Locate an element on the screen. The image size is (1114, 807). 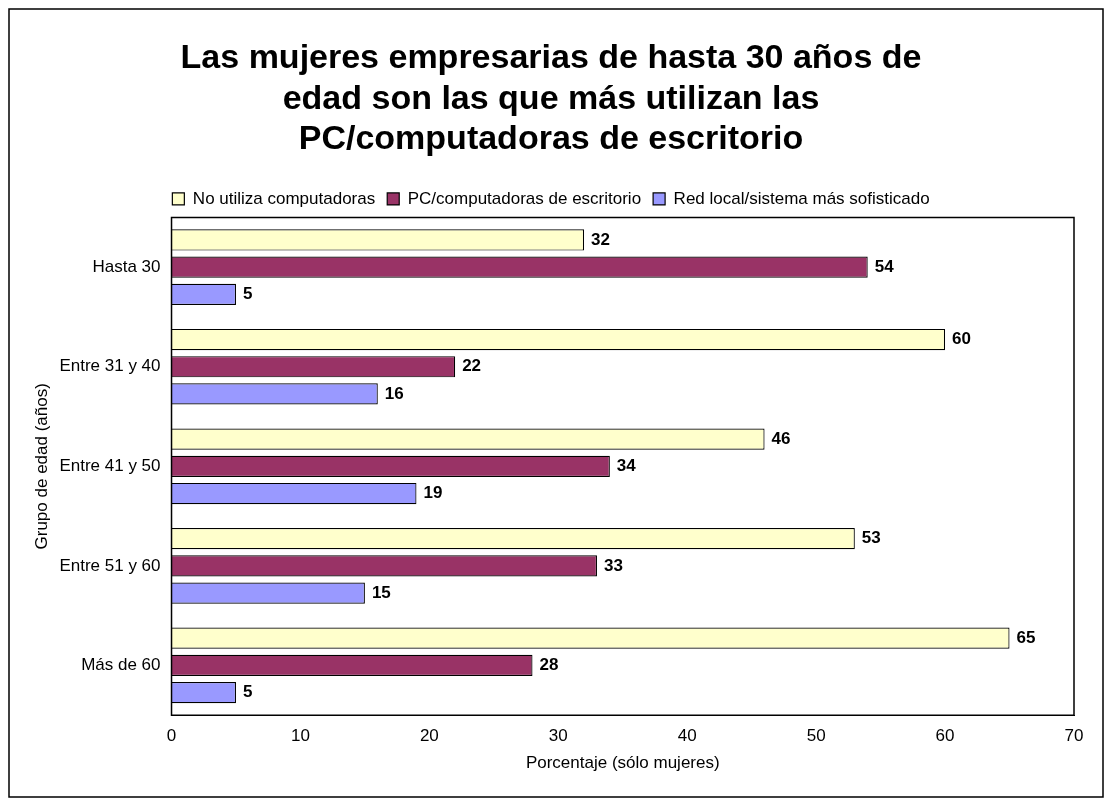
x-axis-title: Porcentaje (sólo mujeres) is located at coordinates (622, 763).